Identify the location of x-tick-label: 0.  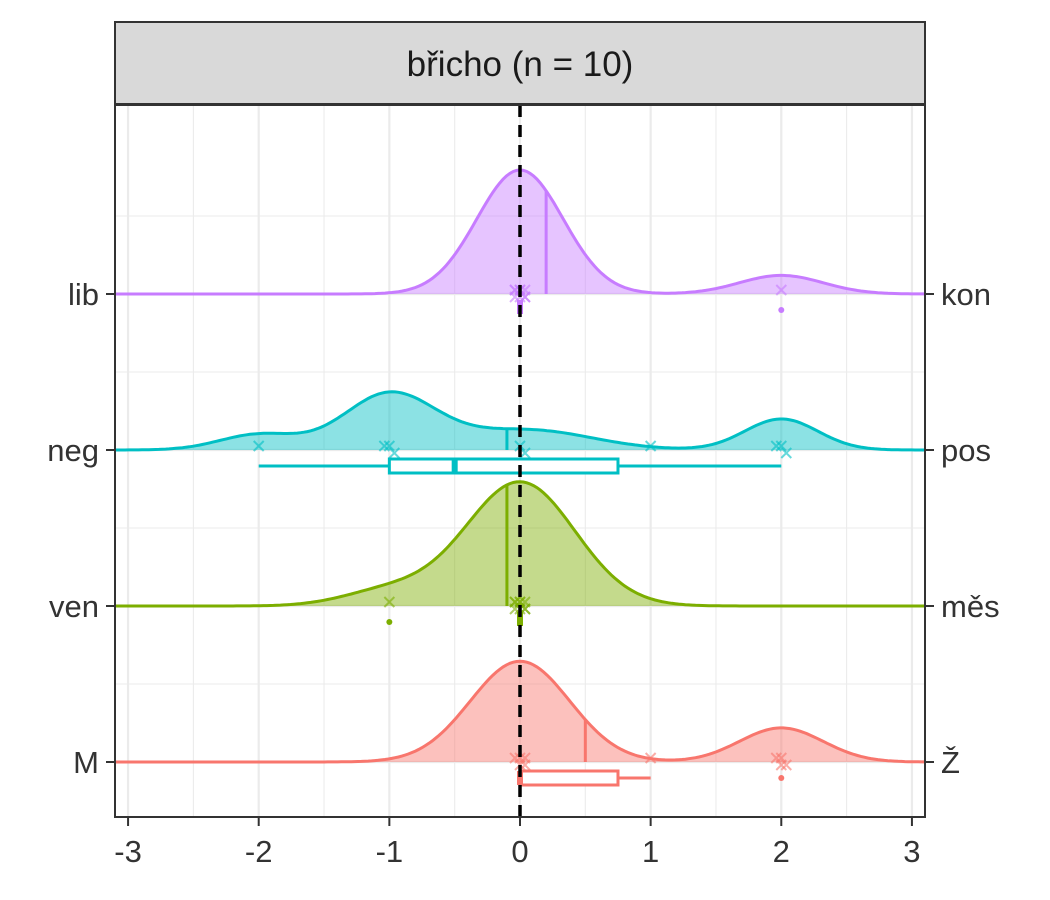
(519, 851).